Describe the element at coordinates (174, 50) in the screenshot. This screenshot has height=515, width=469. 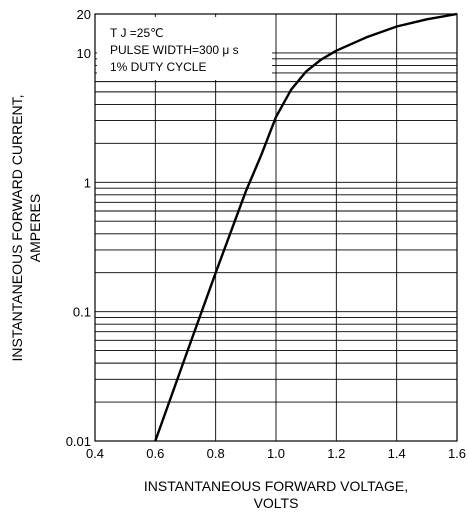
I see `annotation-pulse-width: PULSE WIDTH=300 μ s` at that location.